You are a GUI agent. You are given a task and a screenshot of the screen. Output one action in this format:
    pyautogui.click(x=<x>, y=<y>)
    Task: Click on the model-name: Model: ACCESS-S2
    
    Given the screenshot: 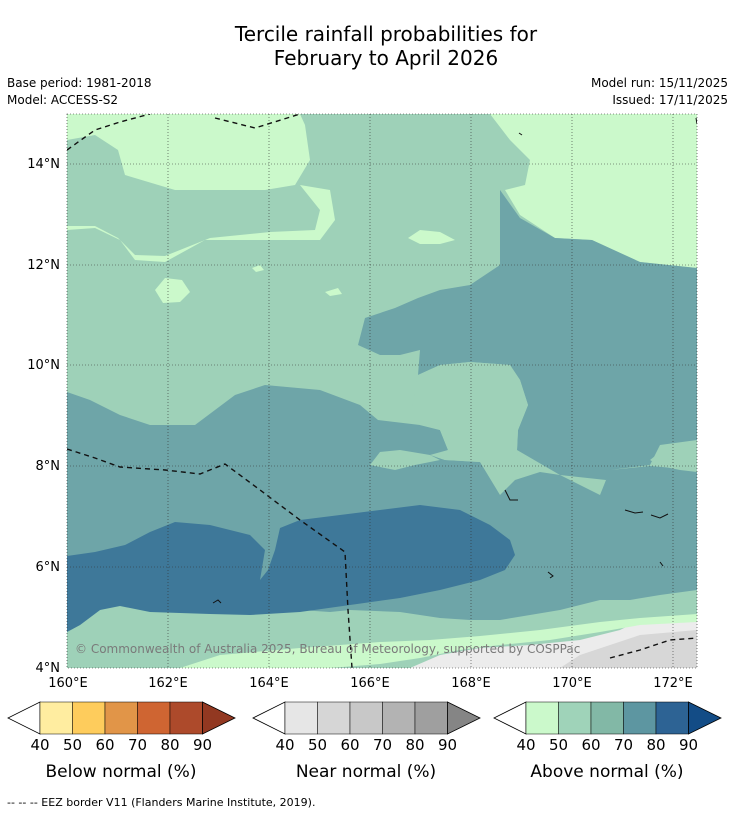 What is the action you would take?
    pyautogui.click(x=63, y=100)
    